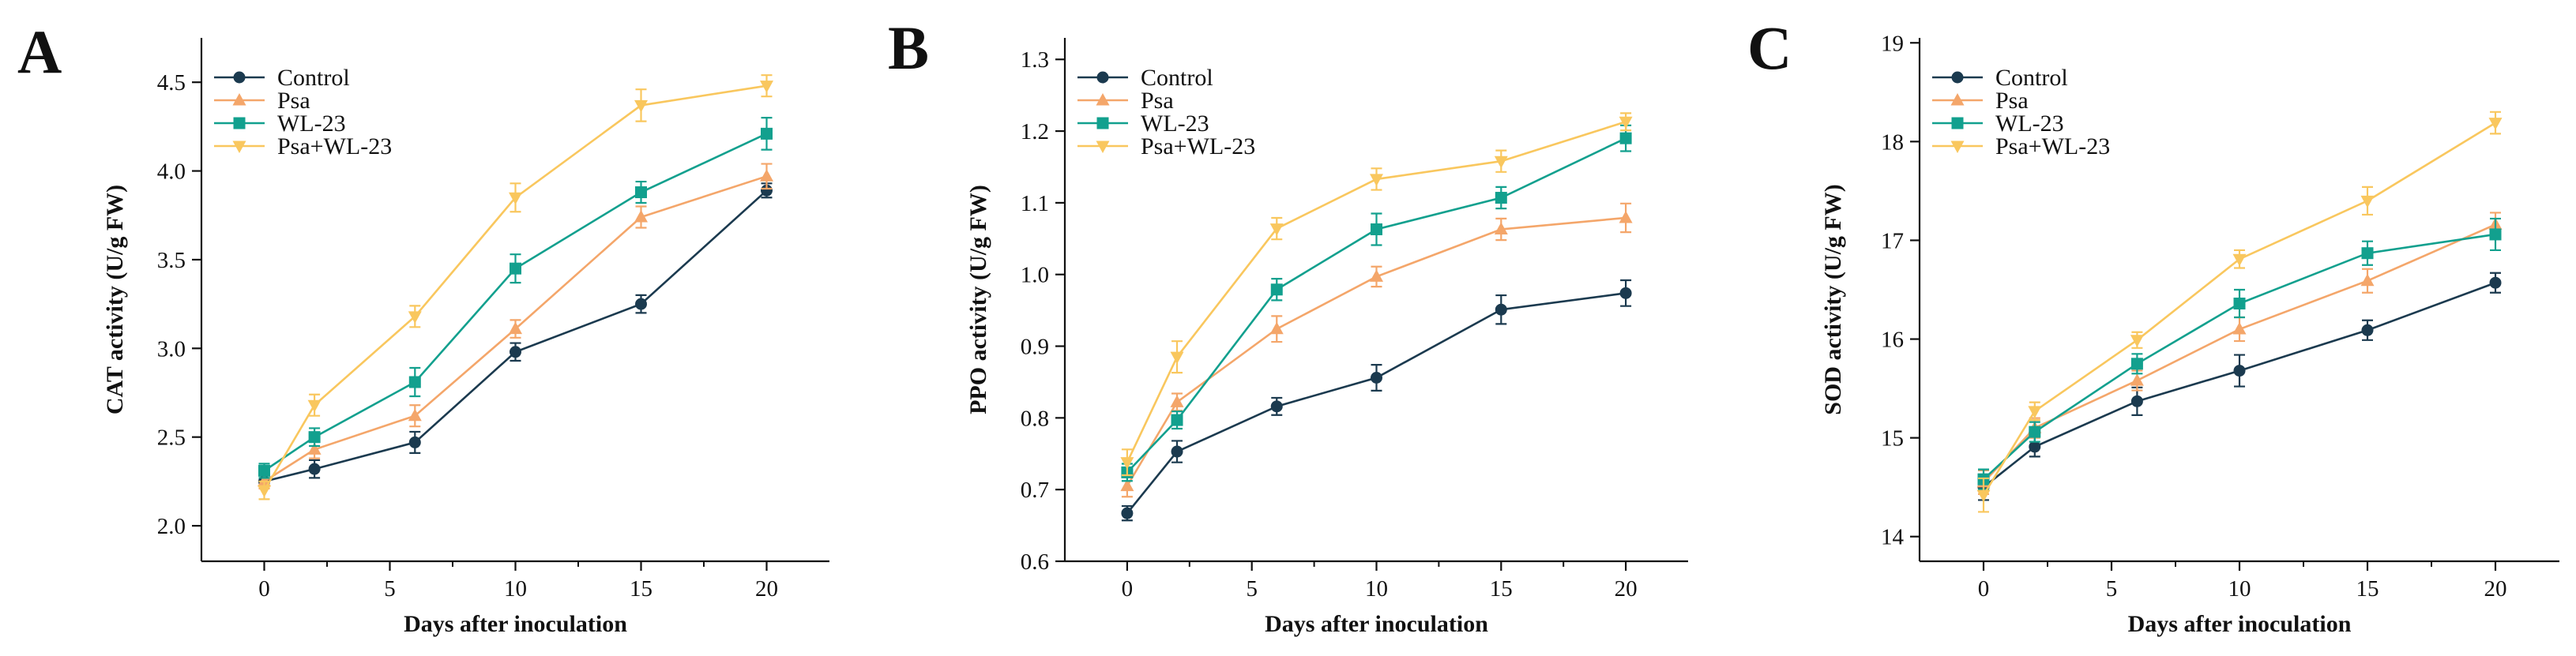  I want to click on panel-b-legend-label-wl-23: WL-23, so click(1175, 124).